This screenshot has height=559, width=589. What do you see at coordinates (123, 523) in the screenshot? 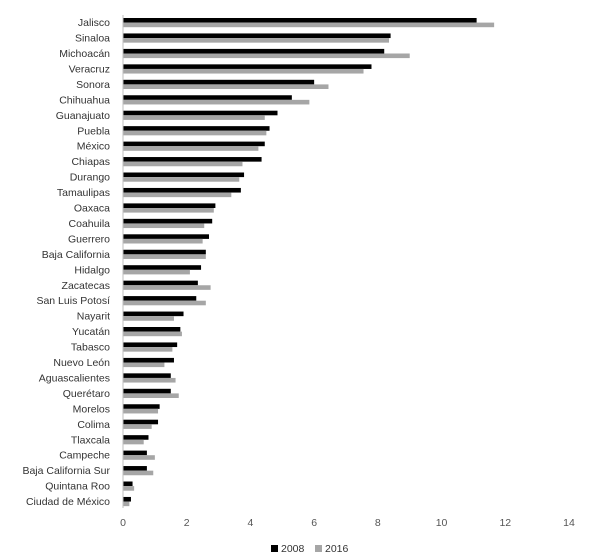
I see `x-tick-label: 0` at bounding box center [123, 523].